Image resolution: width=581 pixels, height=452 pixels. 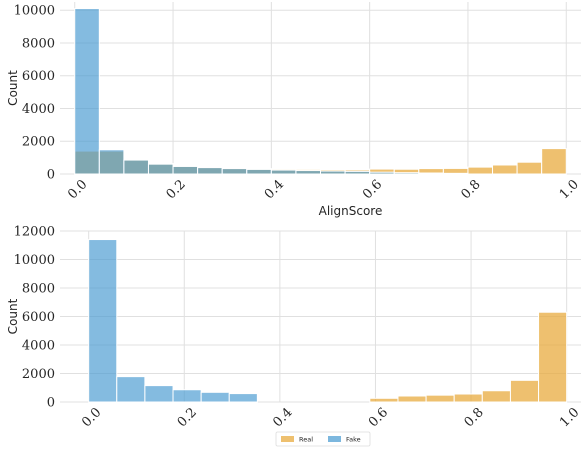 What do you see at coordinates (34, 232) in the screenshot?
I see `y-tick-label: 12000` at bounding box center [34, 232].